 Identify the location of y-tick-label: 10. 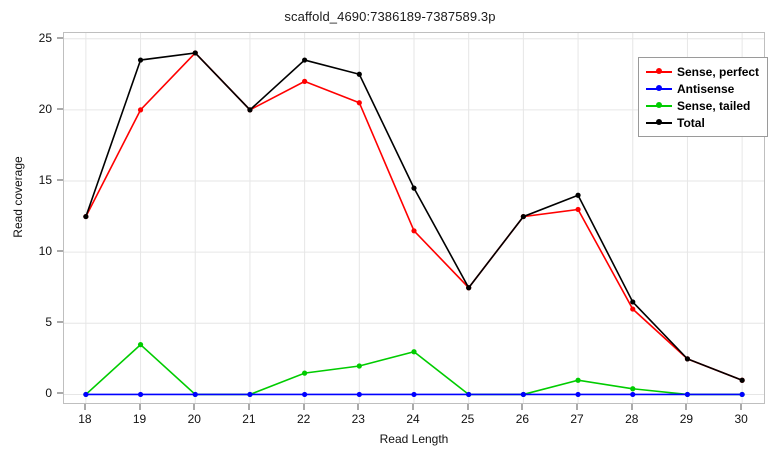
(45, 251).